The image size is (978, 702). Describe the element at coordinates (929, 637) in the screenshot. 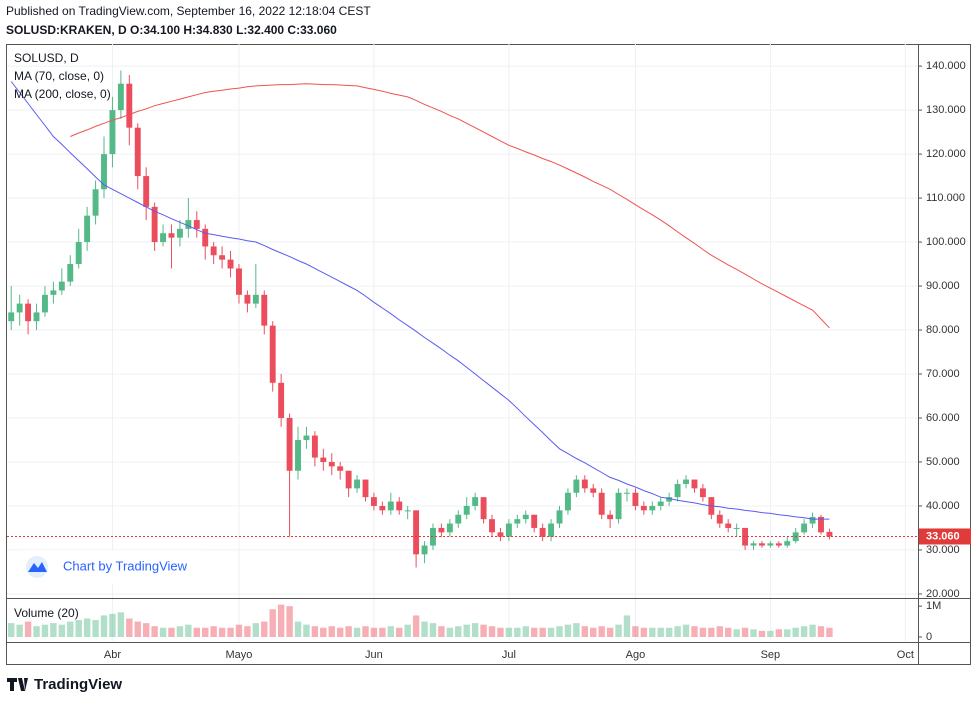

I see `volume-tick-label: 0` at that location.